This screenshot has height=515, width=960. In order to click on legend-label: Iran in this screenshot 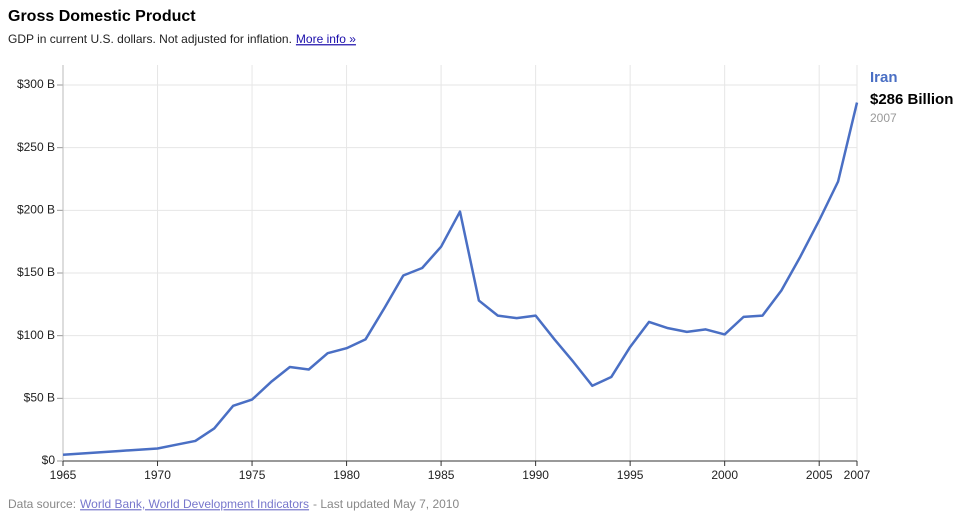, I will do `click(884, 77)`.